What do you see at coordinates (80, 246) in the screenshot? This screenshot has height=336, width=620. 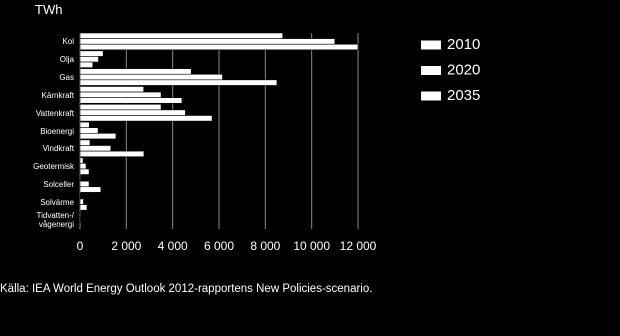 I see `x-tick-label: 0` at bounding box center [80, 246].